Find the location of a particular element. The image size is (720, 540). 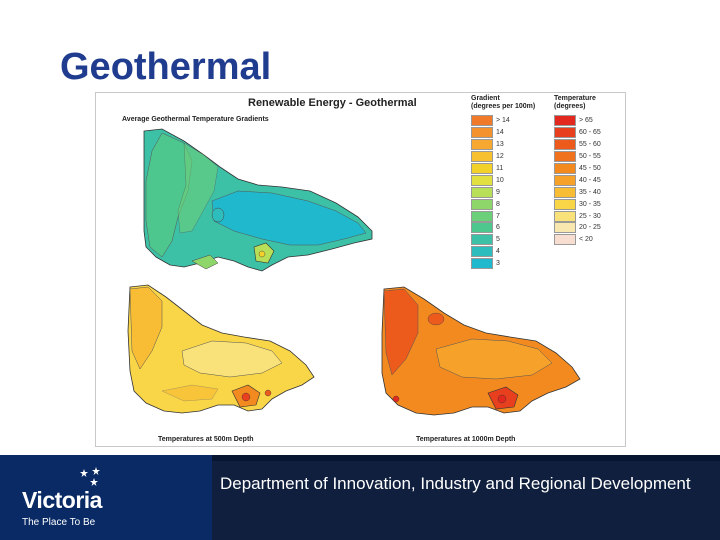

temperature-legend-label: 45 - 50 is located at coordinates (590, 168).